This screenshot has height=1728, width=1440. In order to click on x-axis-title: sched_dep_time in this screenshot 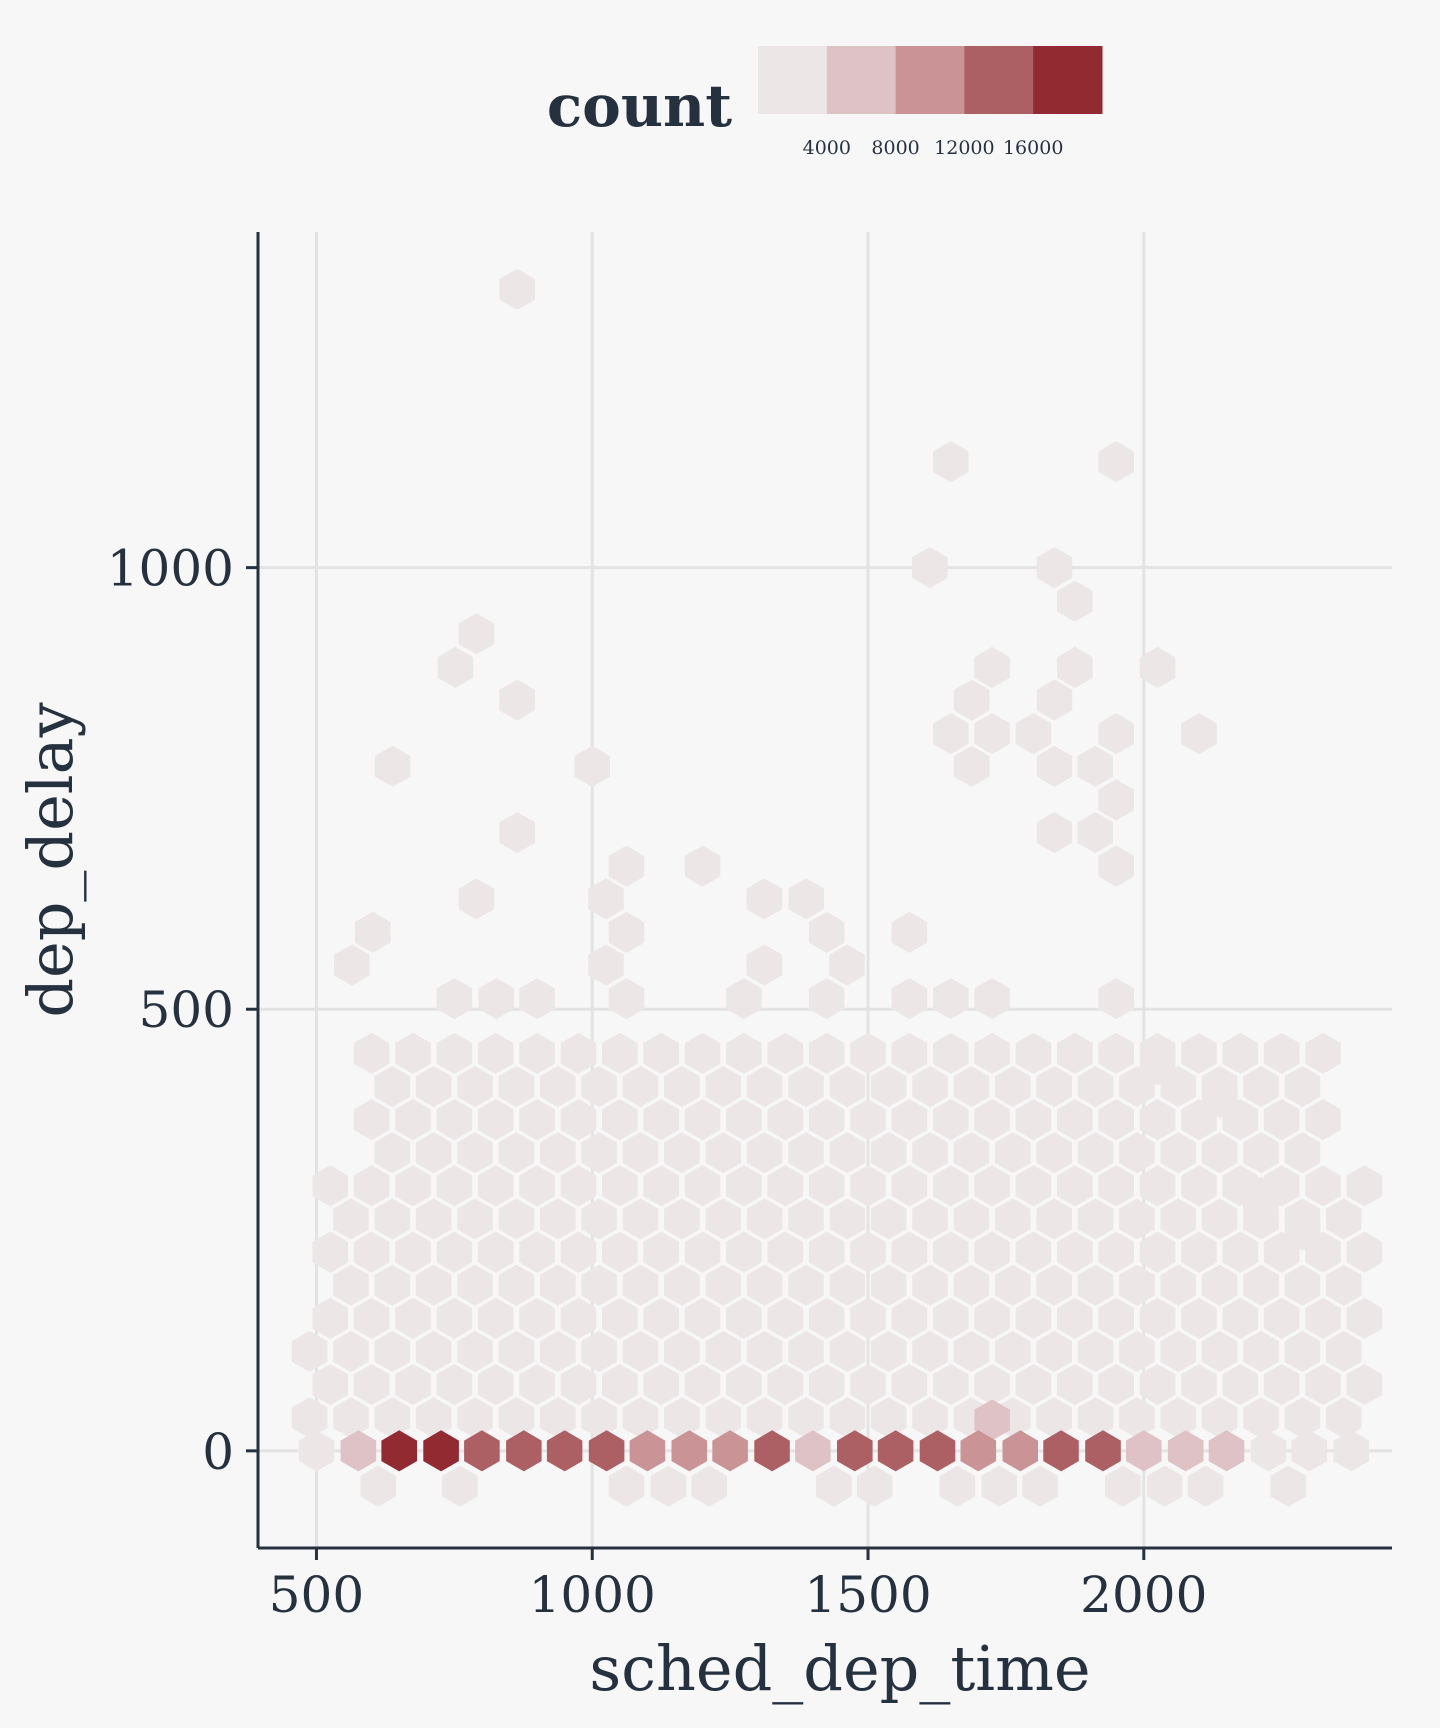, I will do `click(839, 1668)`.